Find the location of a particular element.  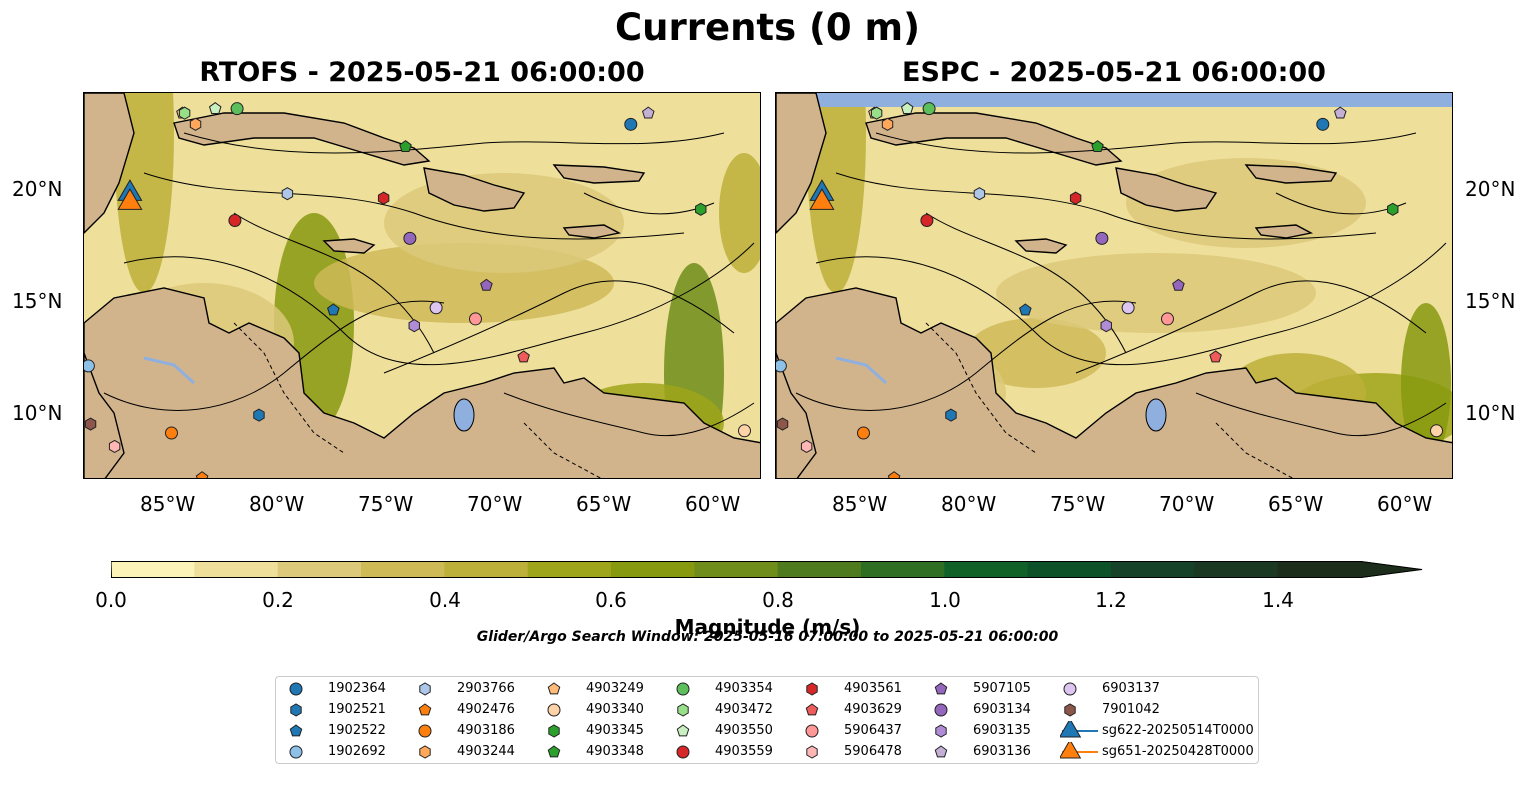

legend-label: 4903629 is located at coordinates (873, 709).